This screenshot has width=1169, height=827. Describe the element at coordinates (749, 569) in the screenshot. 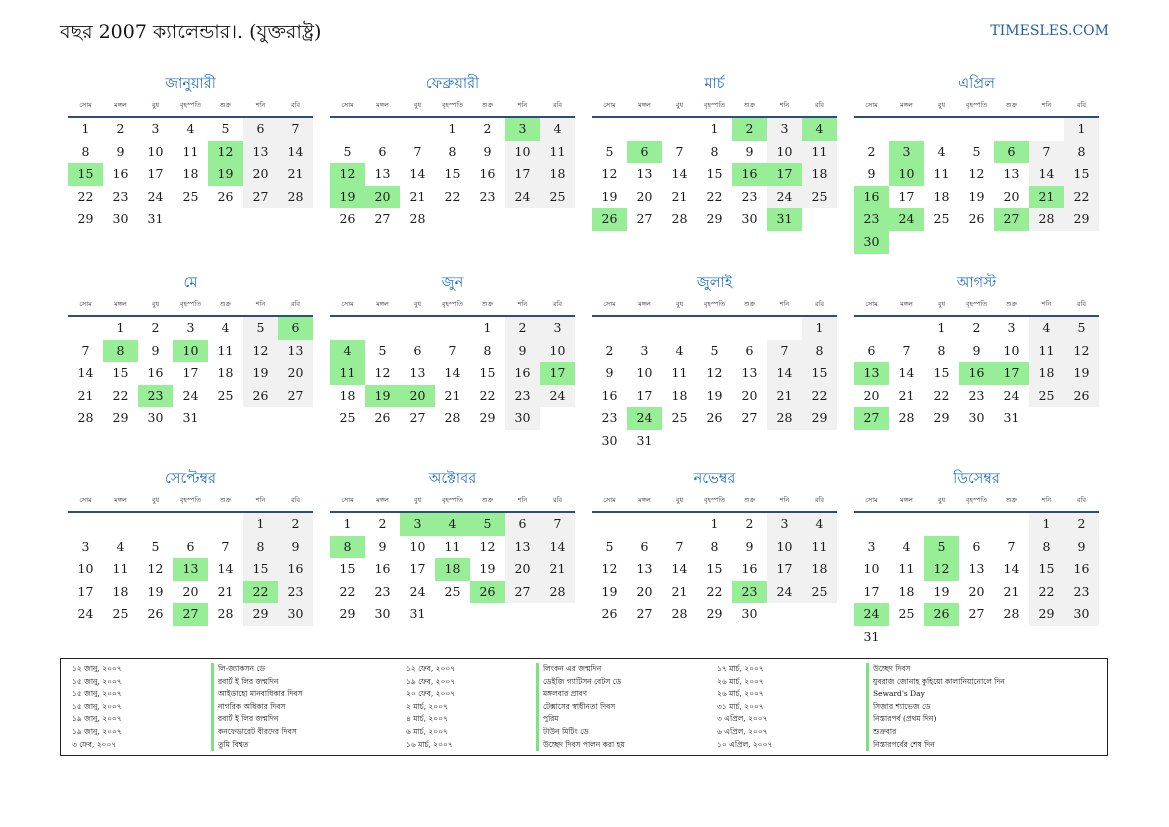

I see `day-cell: 16` at that location.